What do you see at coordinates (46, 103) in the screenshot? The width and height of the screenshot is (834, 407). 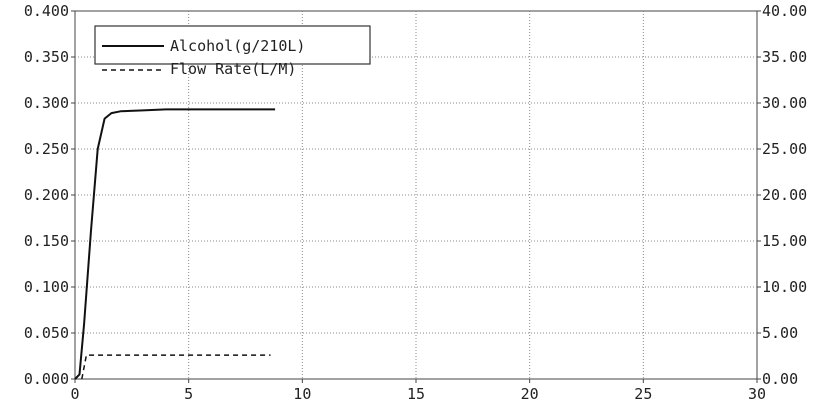 I see `y-tick-label: 0.300` at bounding box center [46, 103].